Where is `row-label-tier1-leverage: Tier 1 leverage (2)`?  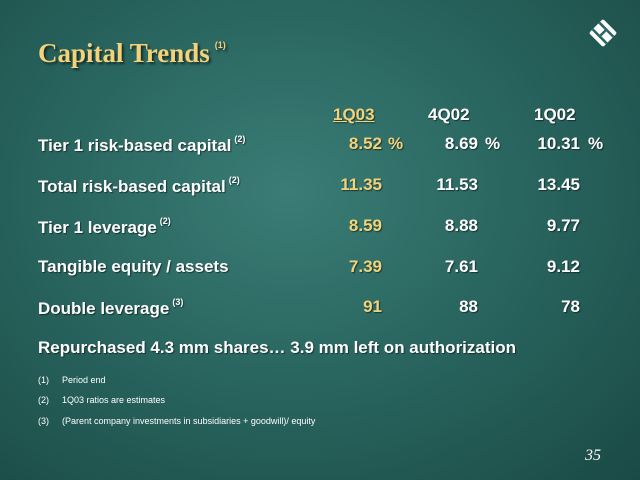
row-label-tier1-leverage: Tier 1 leverage (2) is located at coordinates (104, 226).